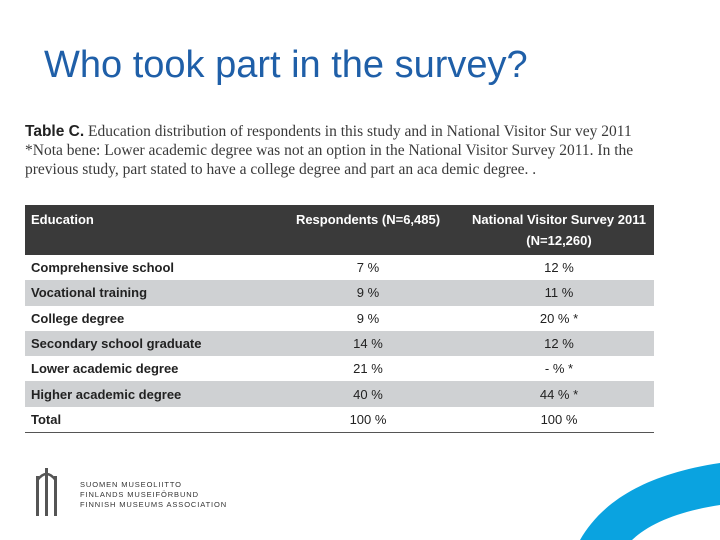 This screenshot has height=540, width=720. What do you see at coordinates (339, 343) in the screenshot?
I see `table-row: Secondary school graduate 14 % 12 %` at bounding box center [339, 343].